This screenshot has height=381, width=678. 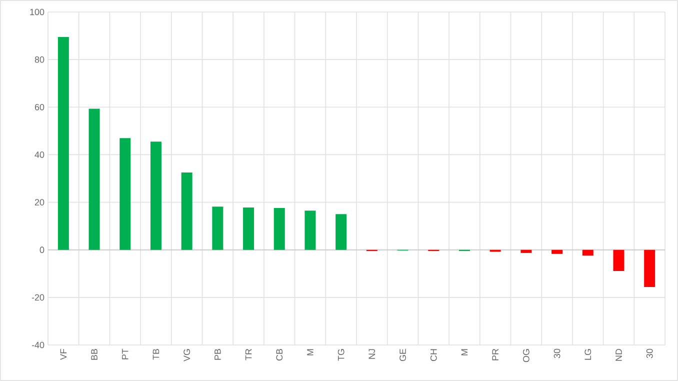 I want to click on y-tick-label: 20, so click(x=39, y=202).